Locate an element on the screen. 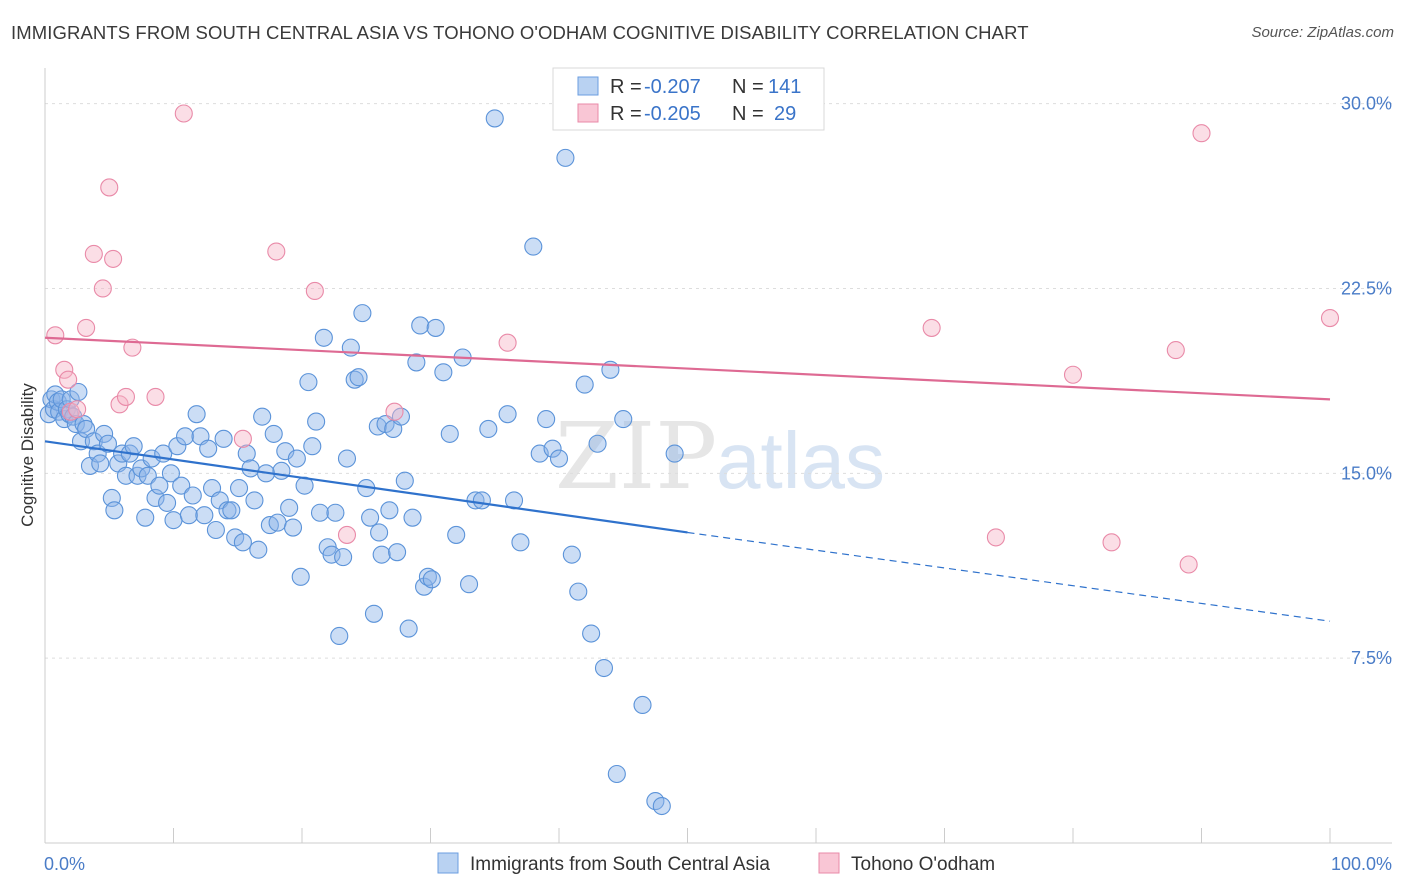 The height and width of the screenshot is (892, 1406). legend-r-value-1: -0.207 is located at coordinates (672, 87).